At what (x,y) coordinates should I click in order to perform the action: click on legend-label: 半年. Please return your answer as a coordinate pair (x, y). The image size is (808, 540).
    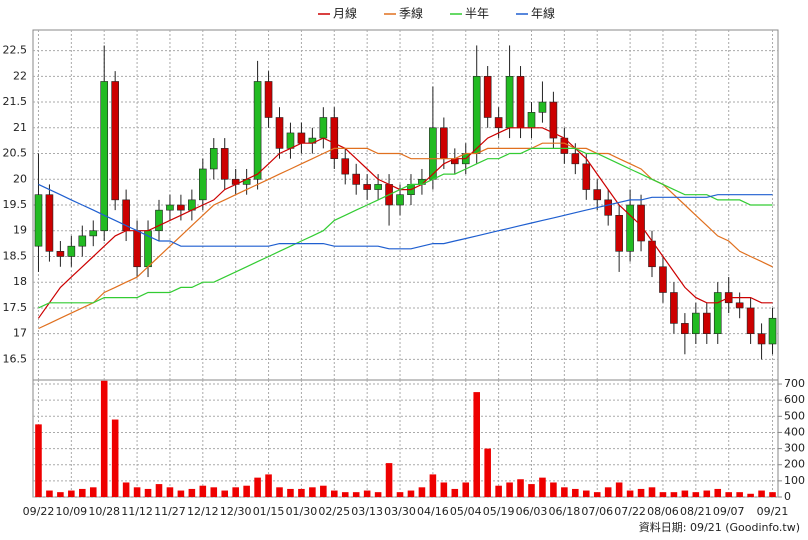
    Looking at the image, I should click on (477, 14).